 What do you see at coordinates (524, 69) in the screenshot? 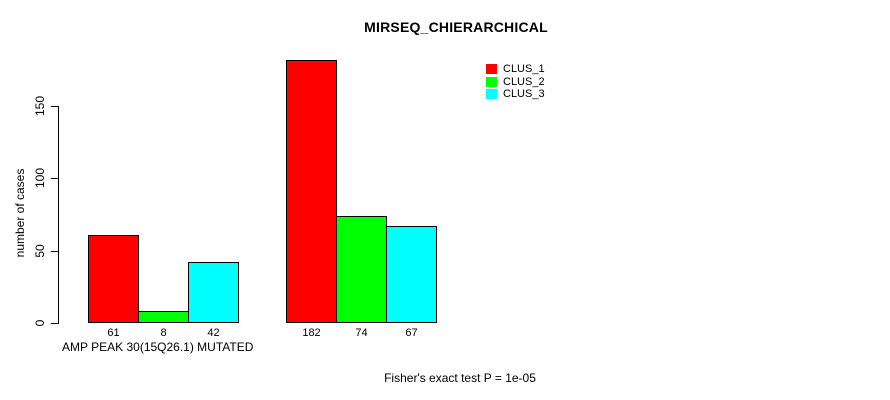
I see `legend-label: CLUS_1` at bounding box center [524, 69].